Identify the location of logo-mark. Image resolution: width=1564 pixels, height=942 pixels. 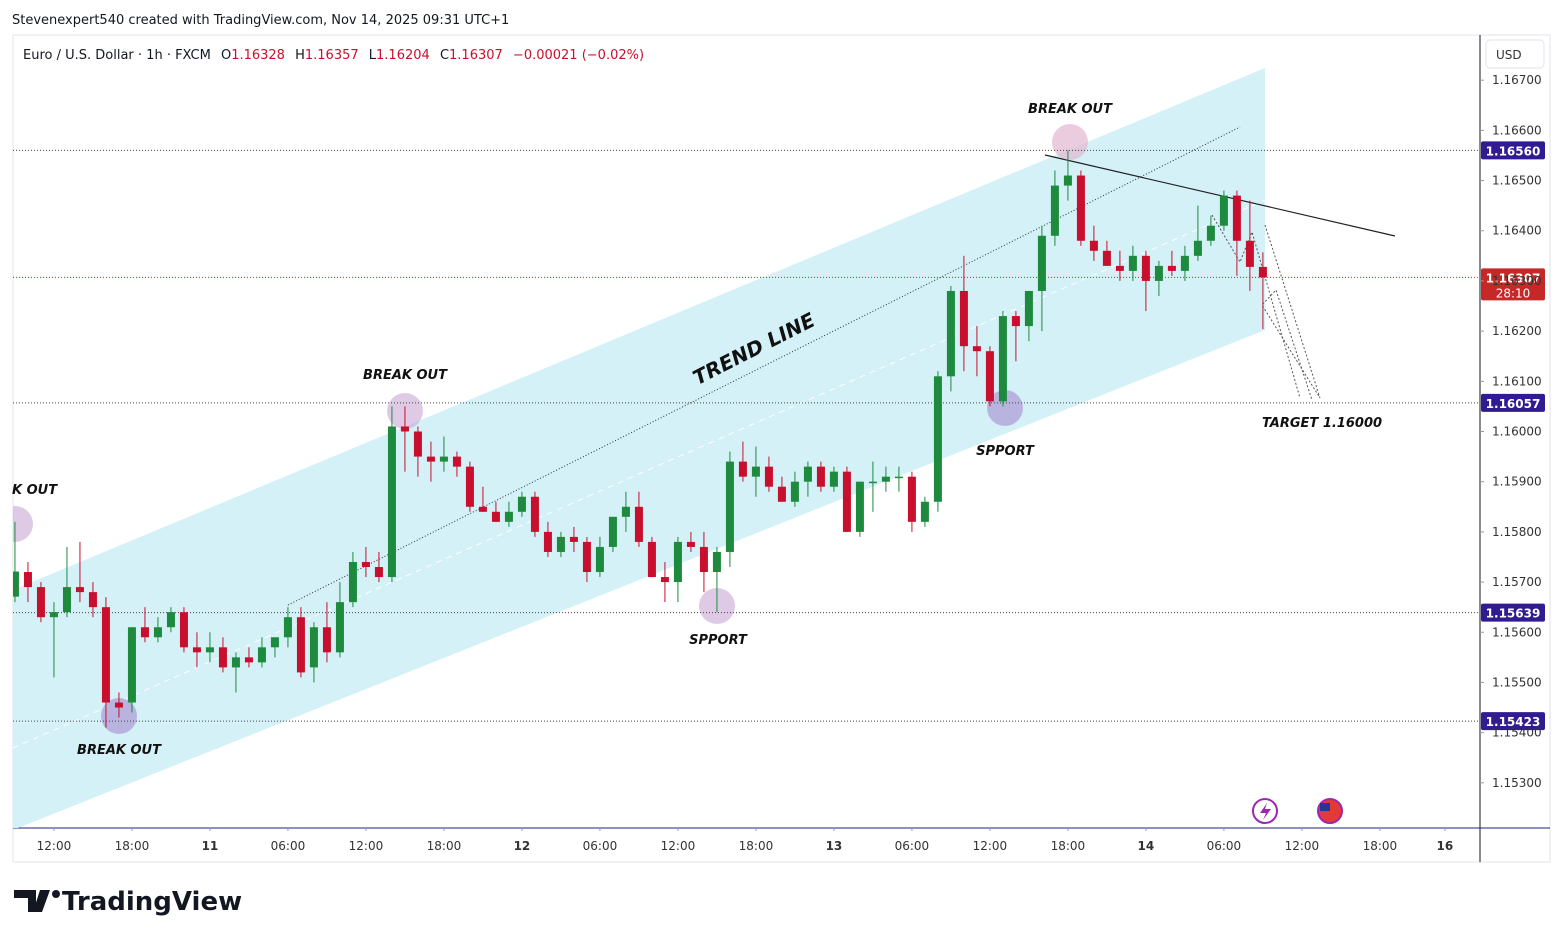
(32, 901).